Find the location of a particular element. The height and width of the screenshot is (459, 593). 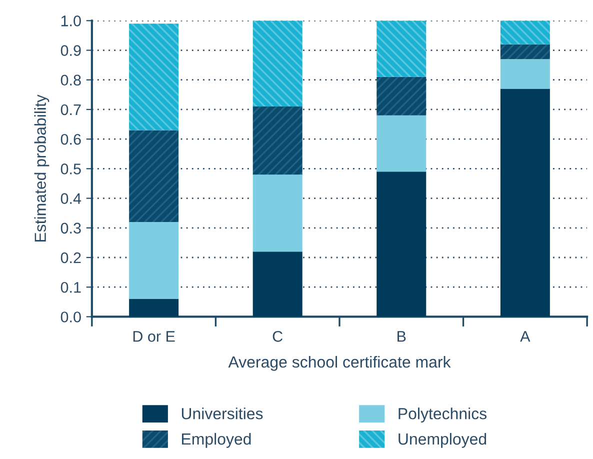

x-tick-label: B is located at coordinates (402, 336).